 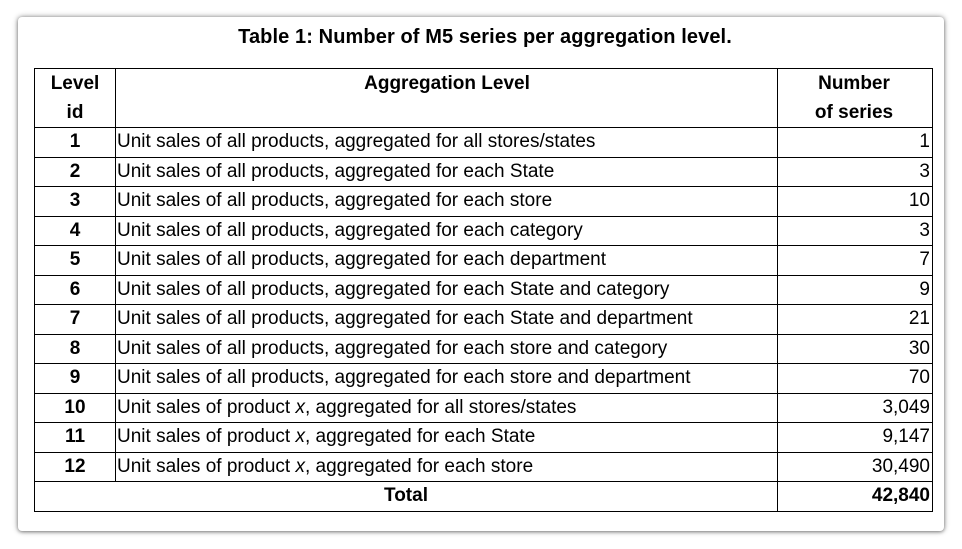 I want to click on aggregation-text-suffix: , aggregated for each State, so click(x=420, y=437).